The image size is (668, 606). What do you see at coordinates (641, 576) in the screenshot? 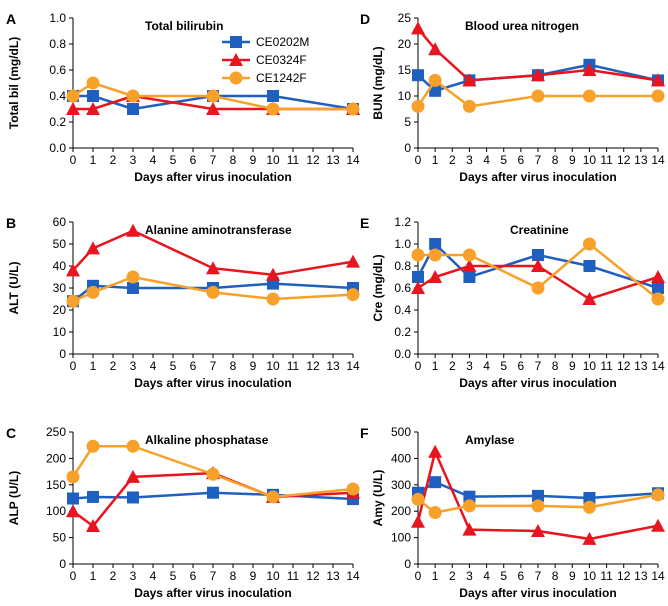
I see `x-tick-label: 13` at bounding box center [641, 576].